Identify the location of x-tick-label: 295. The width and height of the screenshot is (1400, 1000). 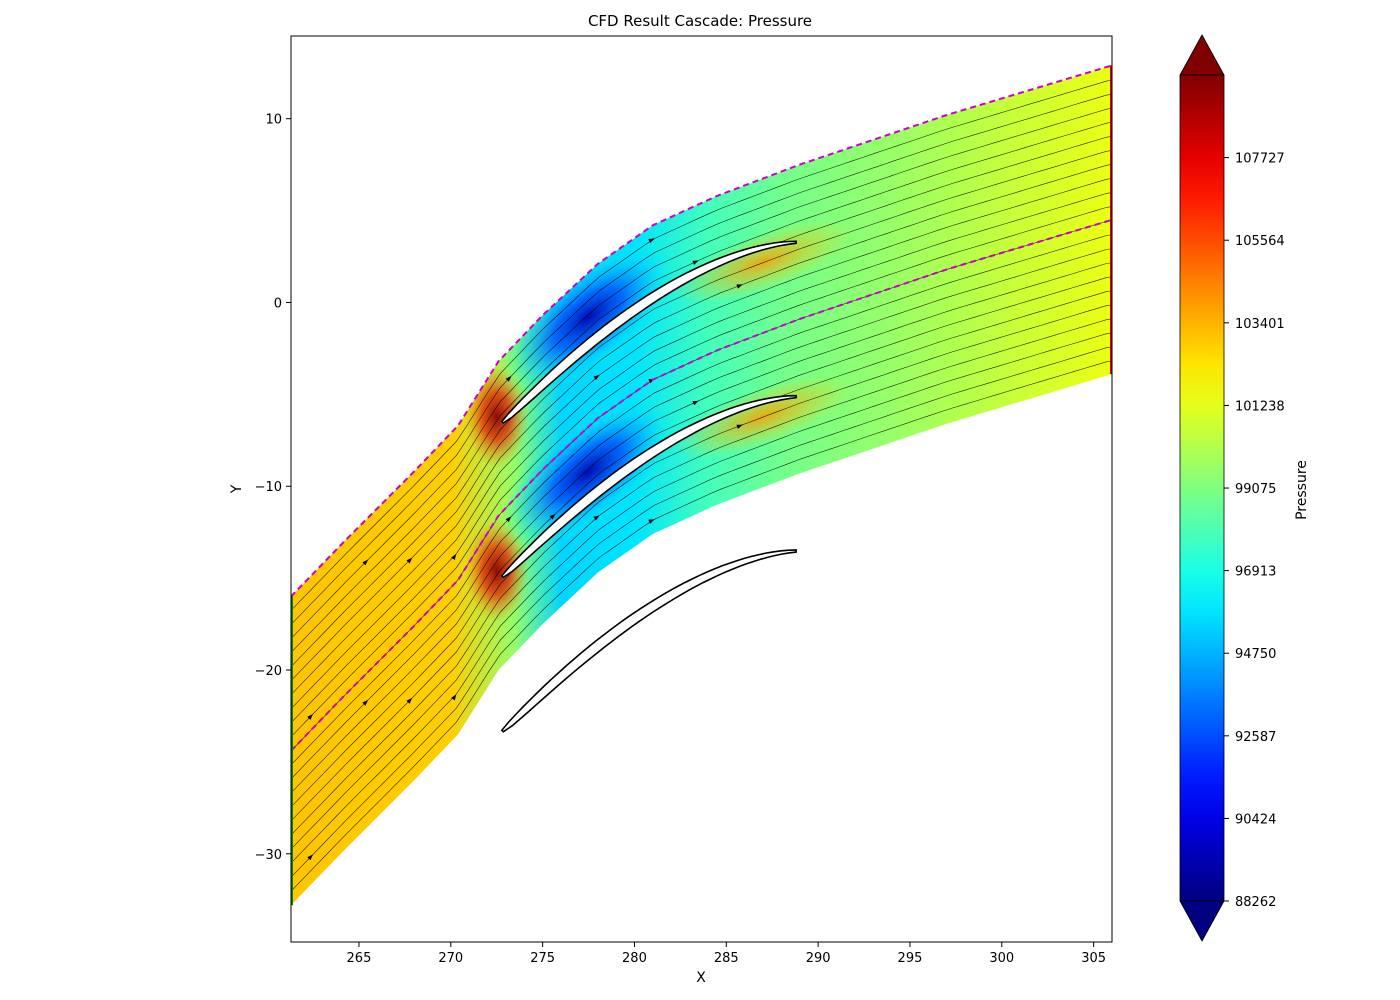
(910, 958).